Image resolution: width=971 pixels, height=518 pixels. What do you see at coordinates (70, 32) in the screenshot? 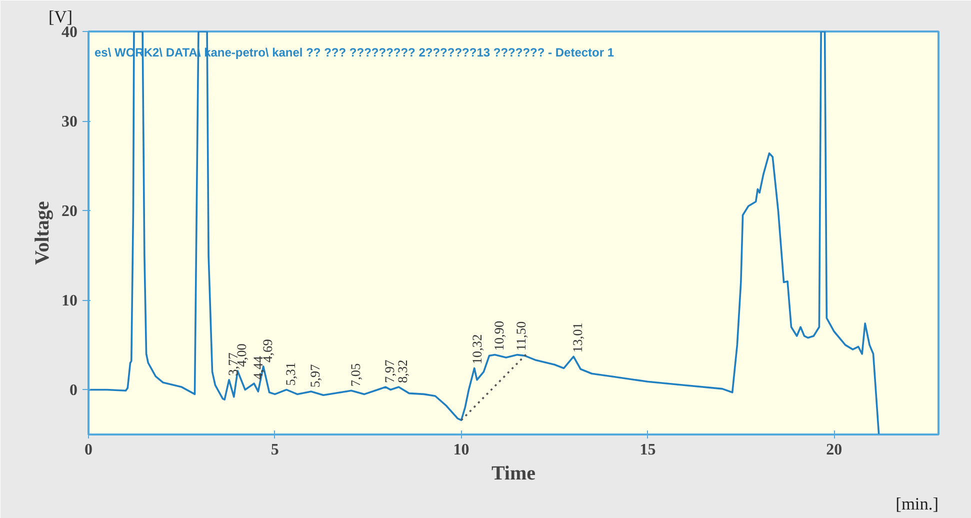
I see `y-tick-label: 40` at bounding box center [70, 32].